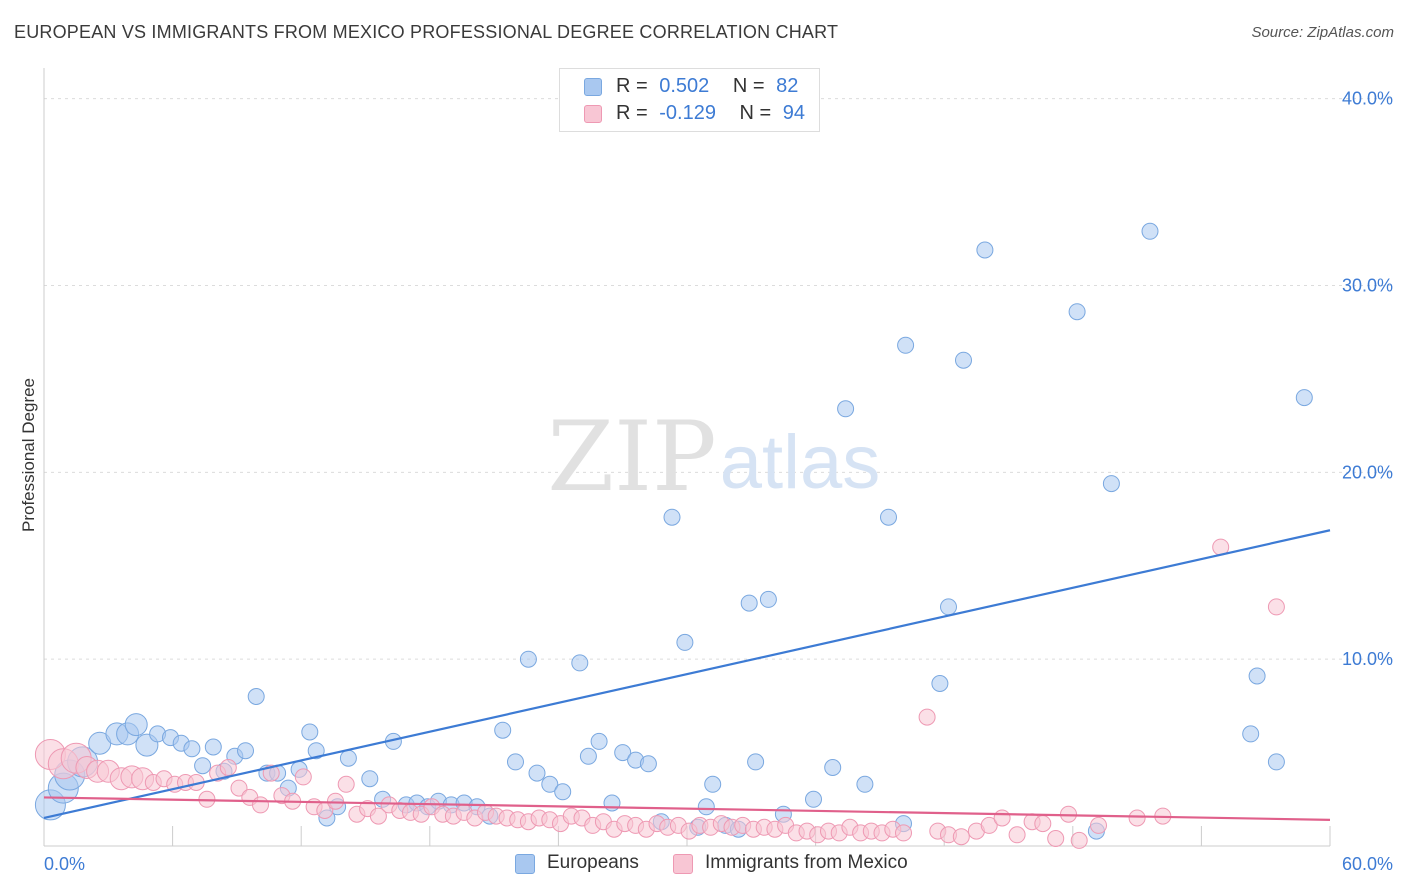 The image size is (1406, 892). Describe the element at coordinates (64, 864) in the screenshot. I see `x-tick-label: 0.0%` at that location.